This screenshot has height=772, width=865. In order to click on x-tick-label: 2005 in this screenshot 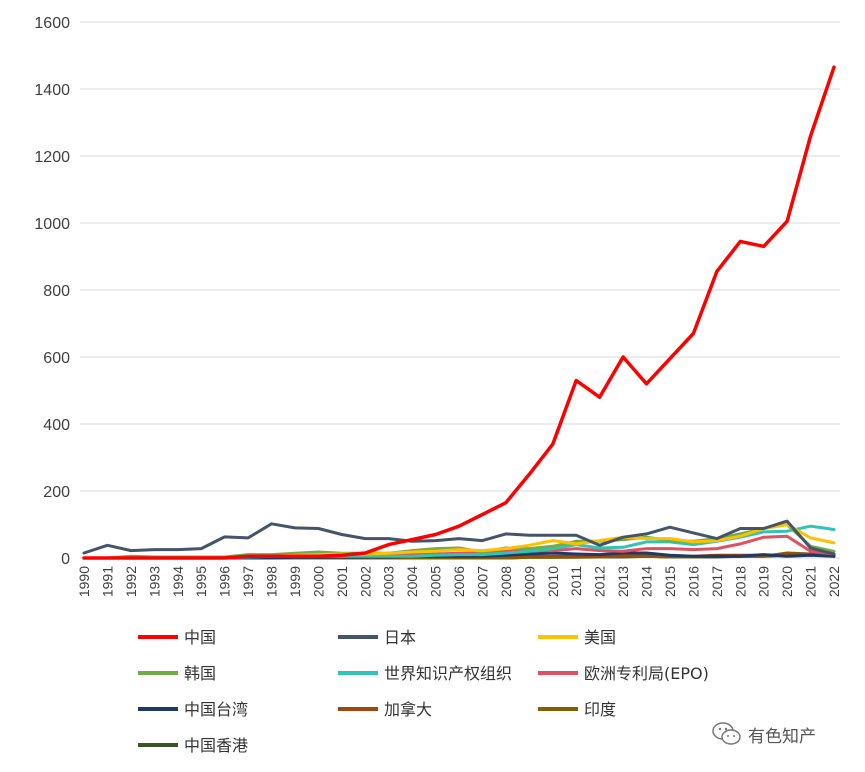, I will do `click(436, 581)`.